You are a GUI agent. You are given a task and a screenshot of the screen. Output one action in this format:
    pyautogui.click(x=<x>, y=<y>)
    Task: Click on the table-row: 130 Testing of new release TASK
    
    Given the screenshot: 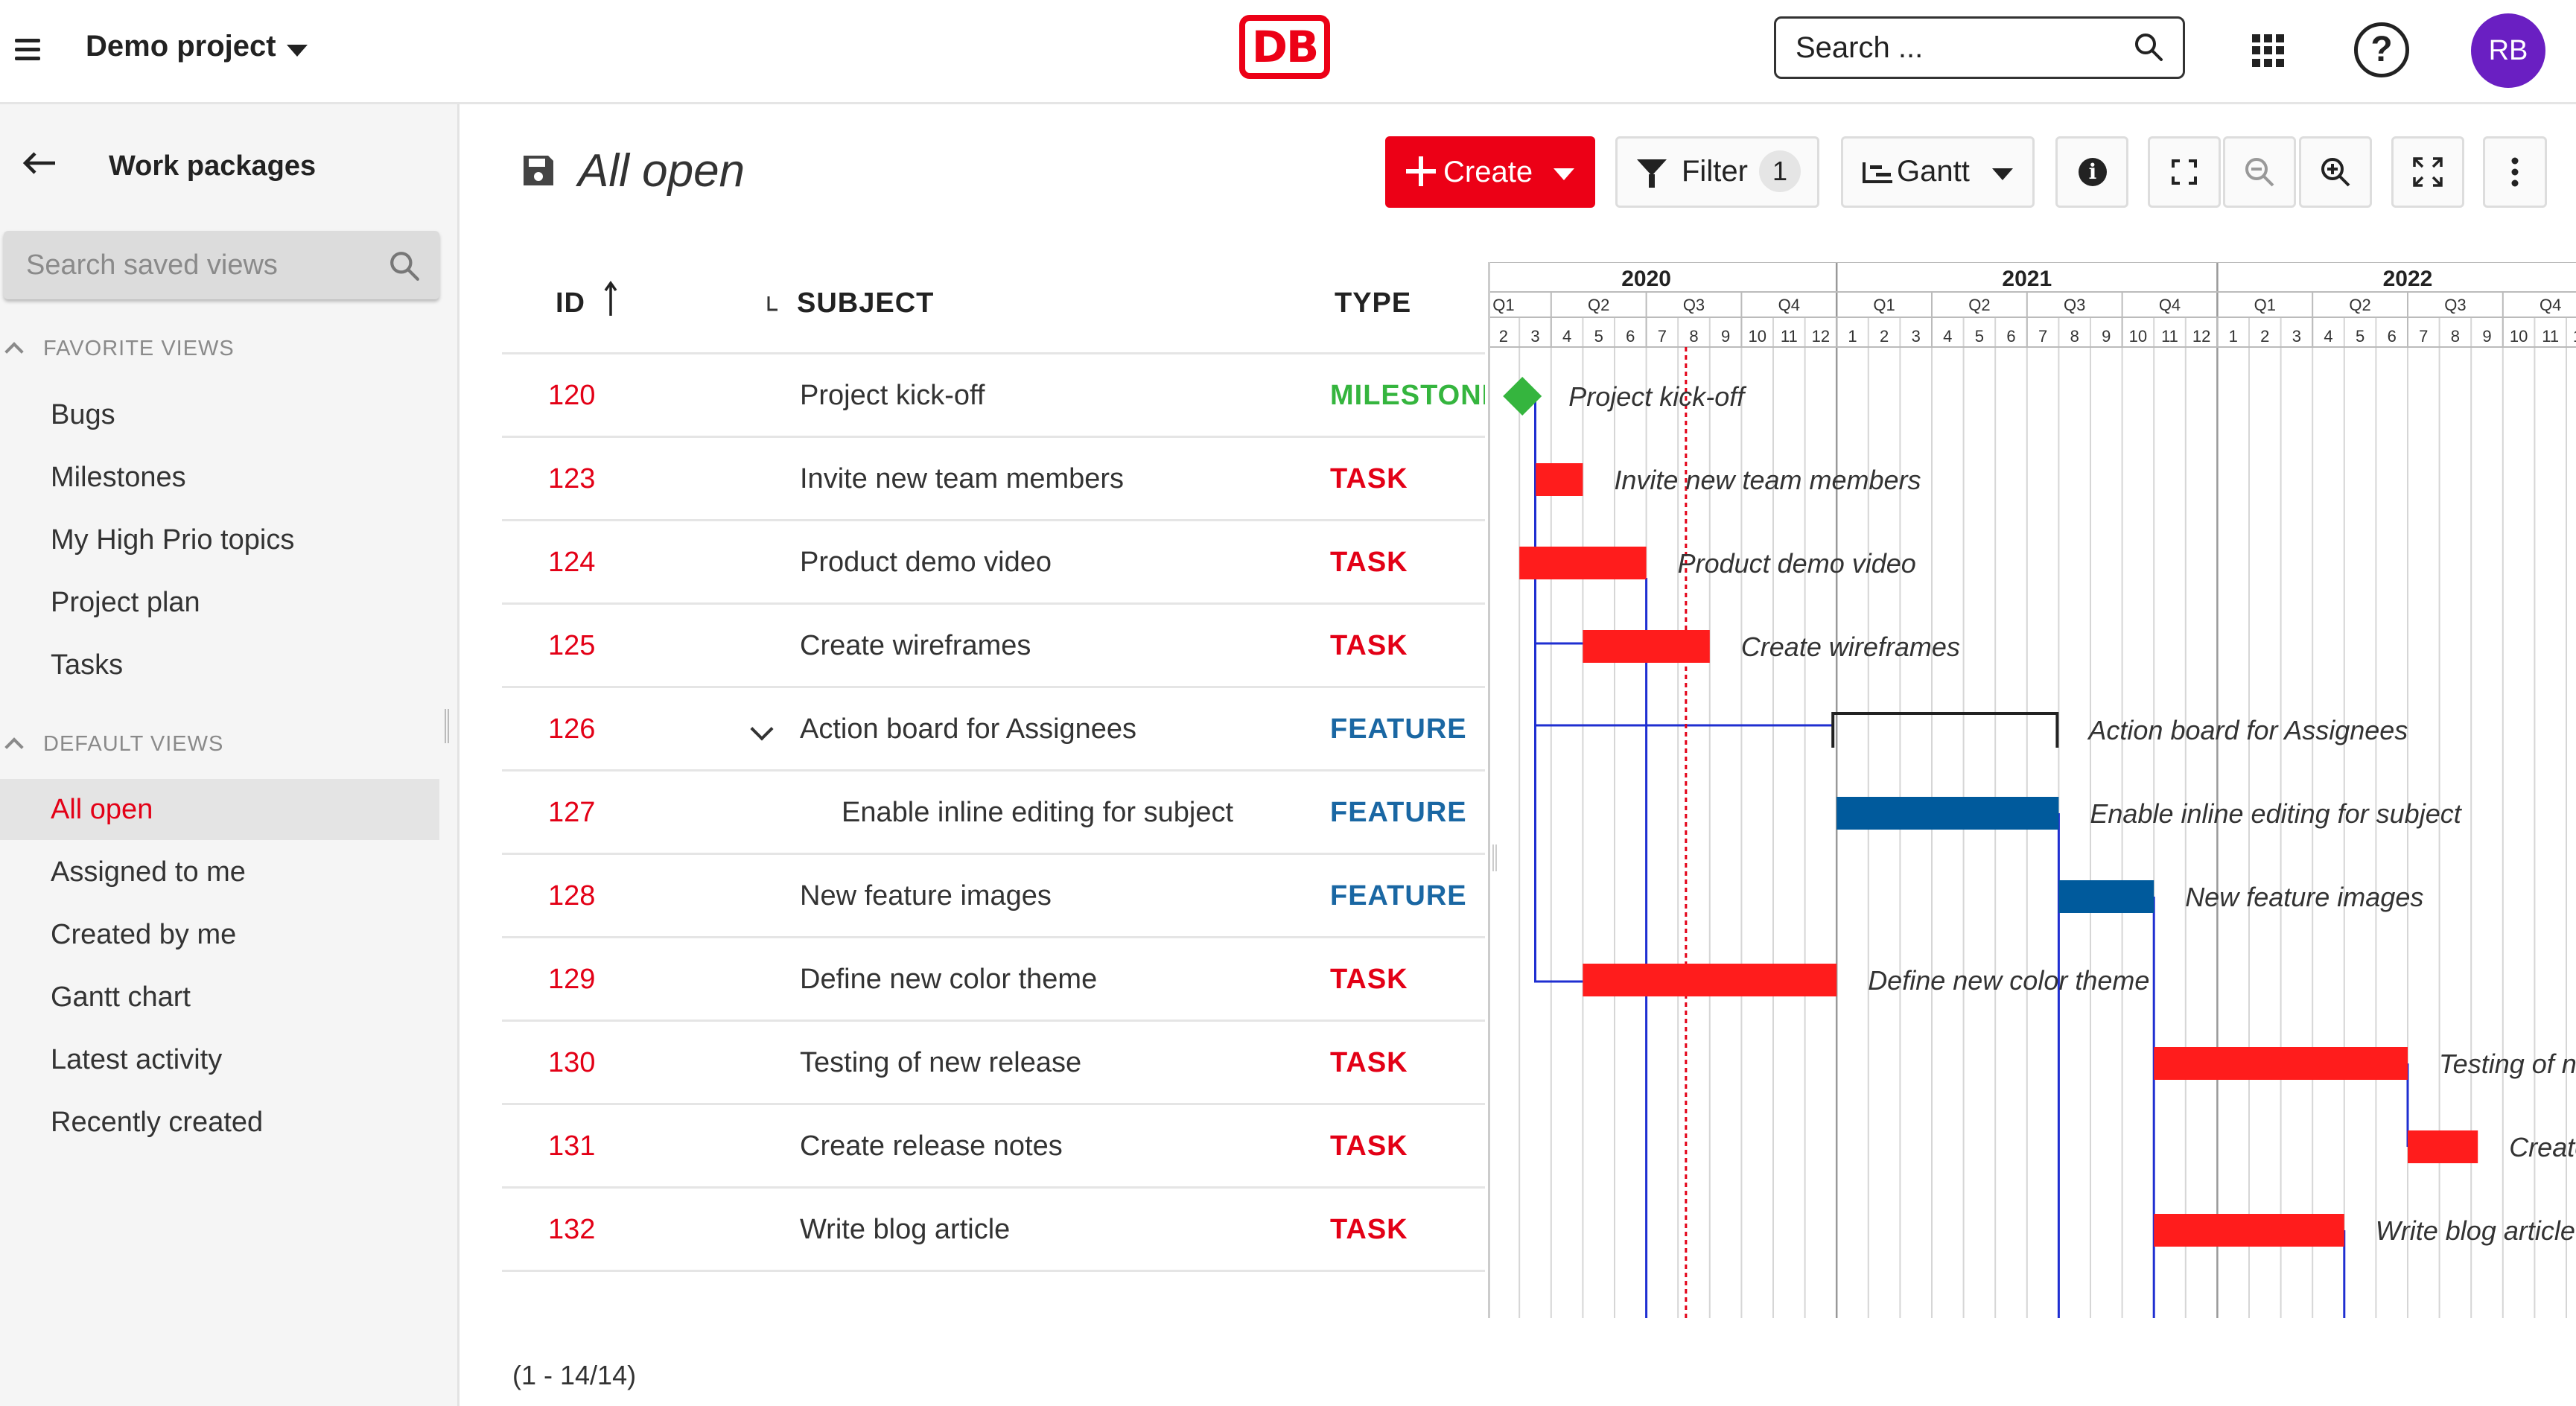 What is the action you would take?
    pyautogui.click(x=993, y=1063)
    